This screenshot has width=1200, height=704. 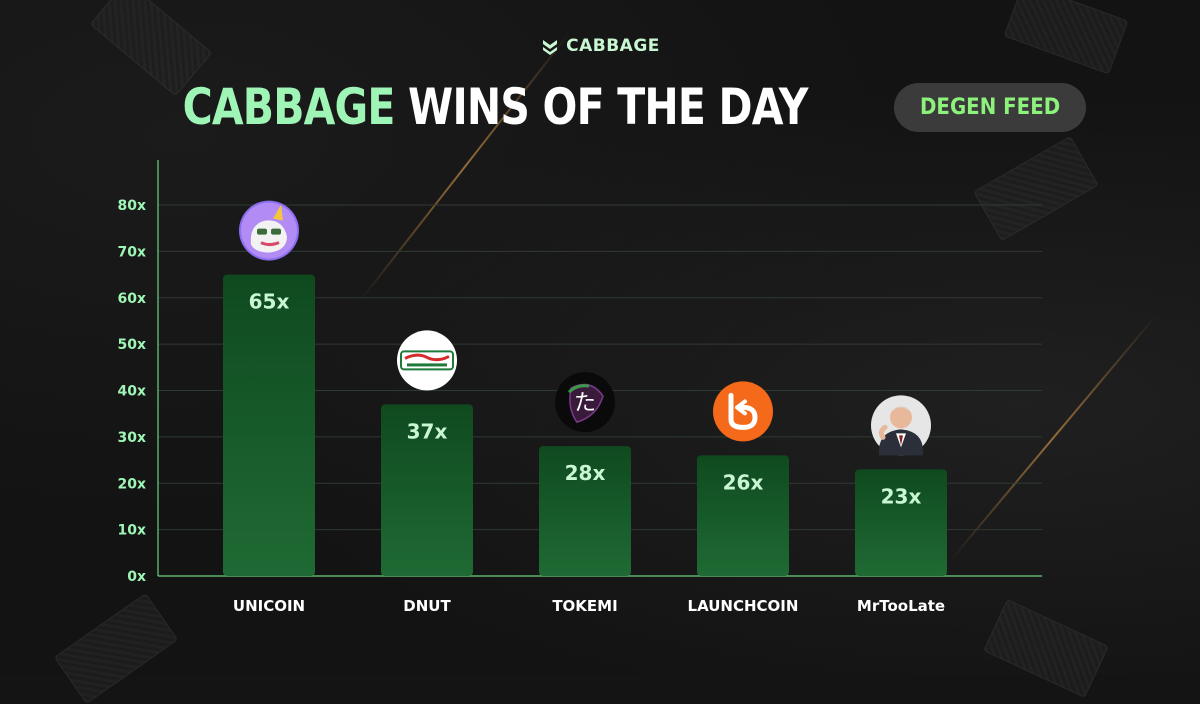 What do you see at coordinates (131, 531) in the screenshot?
I see `y-tick-label: 10x` at bounding box center [131, 531].